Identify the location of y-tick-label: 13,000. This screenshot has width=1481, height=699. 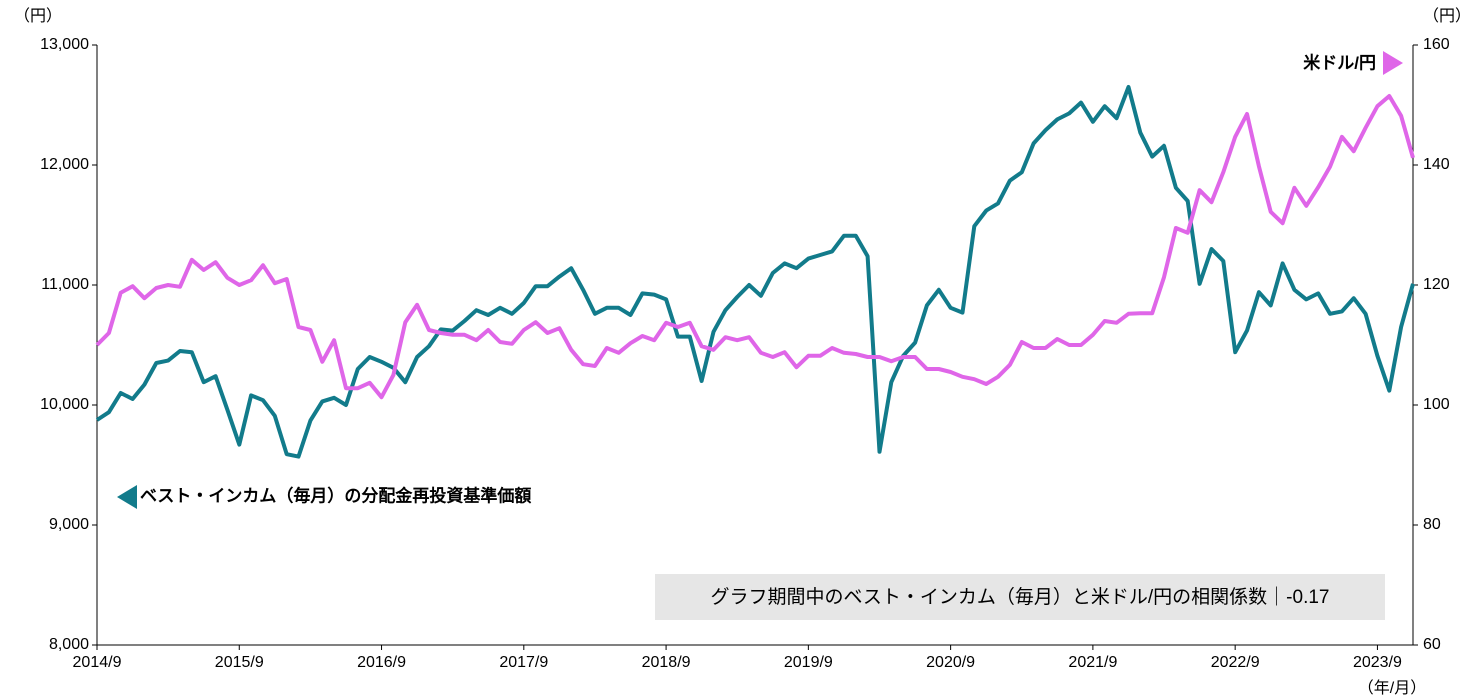
(64, 44).